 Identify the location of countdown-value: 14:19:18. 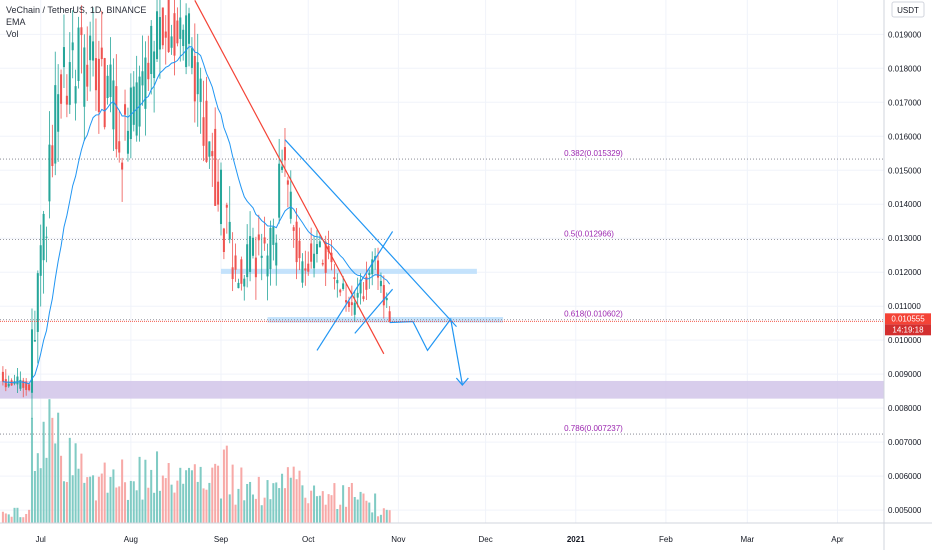
(908, 329).